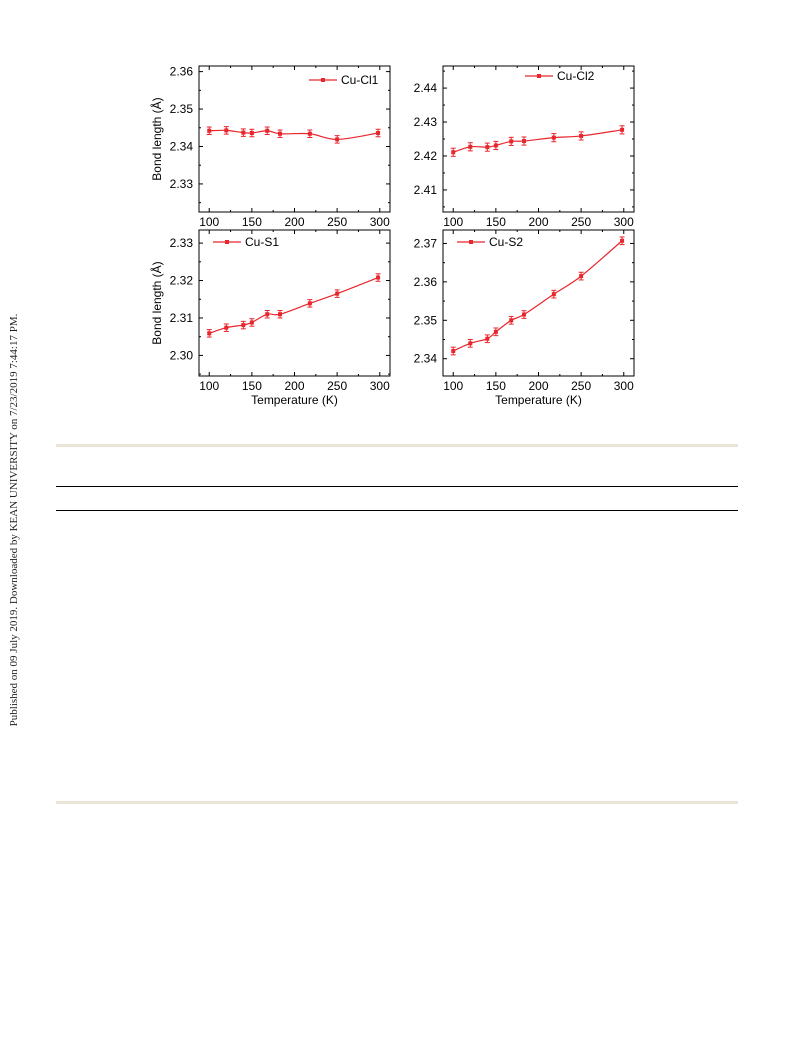 This screenshot has width=793, height=1039. What do you see at coordinates (182, 318) in the screenshot?
I see `y-tick-label: 2.31` at bounding box center [182, 318].